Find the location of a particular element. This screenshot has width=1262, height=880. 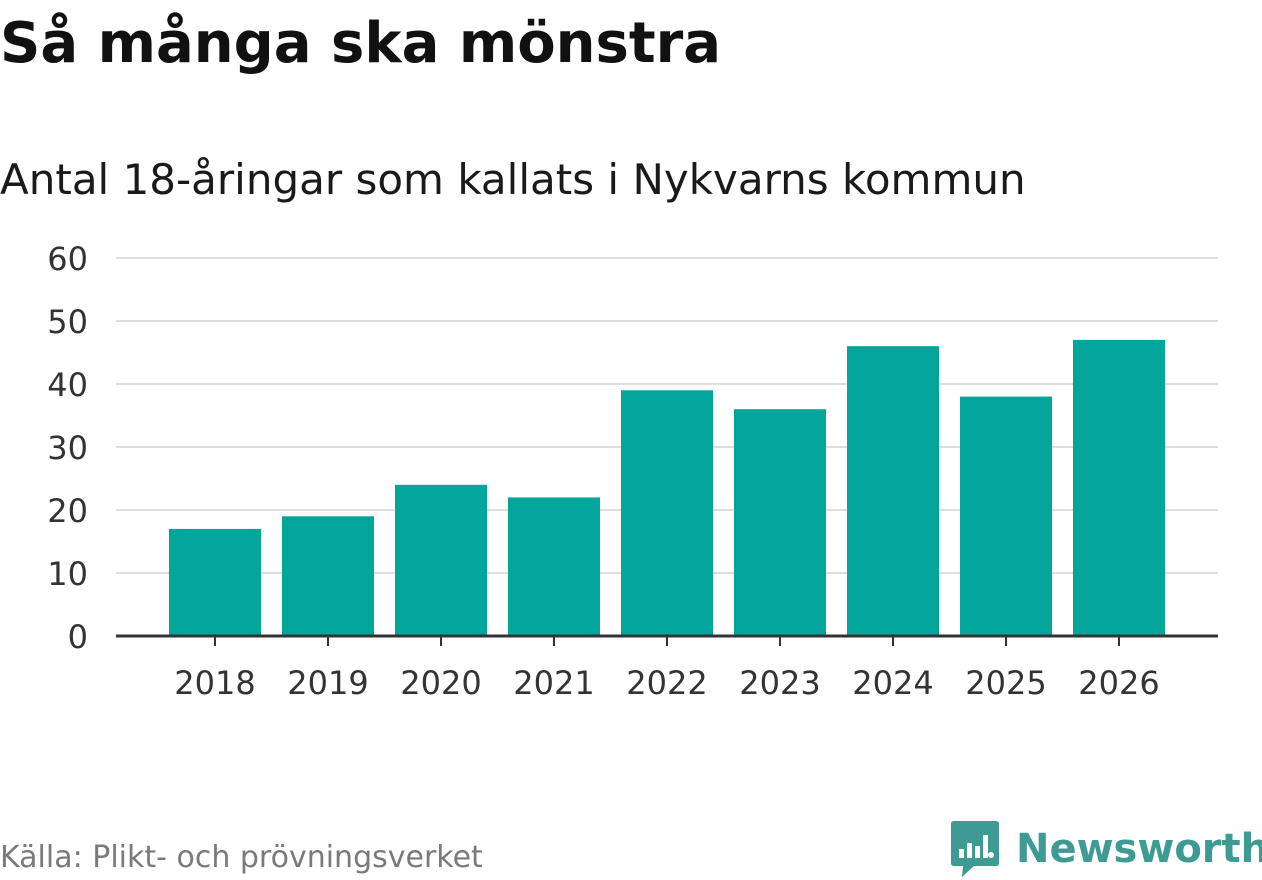

y-tick-label: 20 is located at coordinates (67, 511).